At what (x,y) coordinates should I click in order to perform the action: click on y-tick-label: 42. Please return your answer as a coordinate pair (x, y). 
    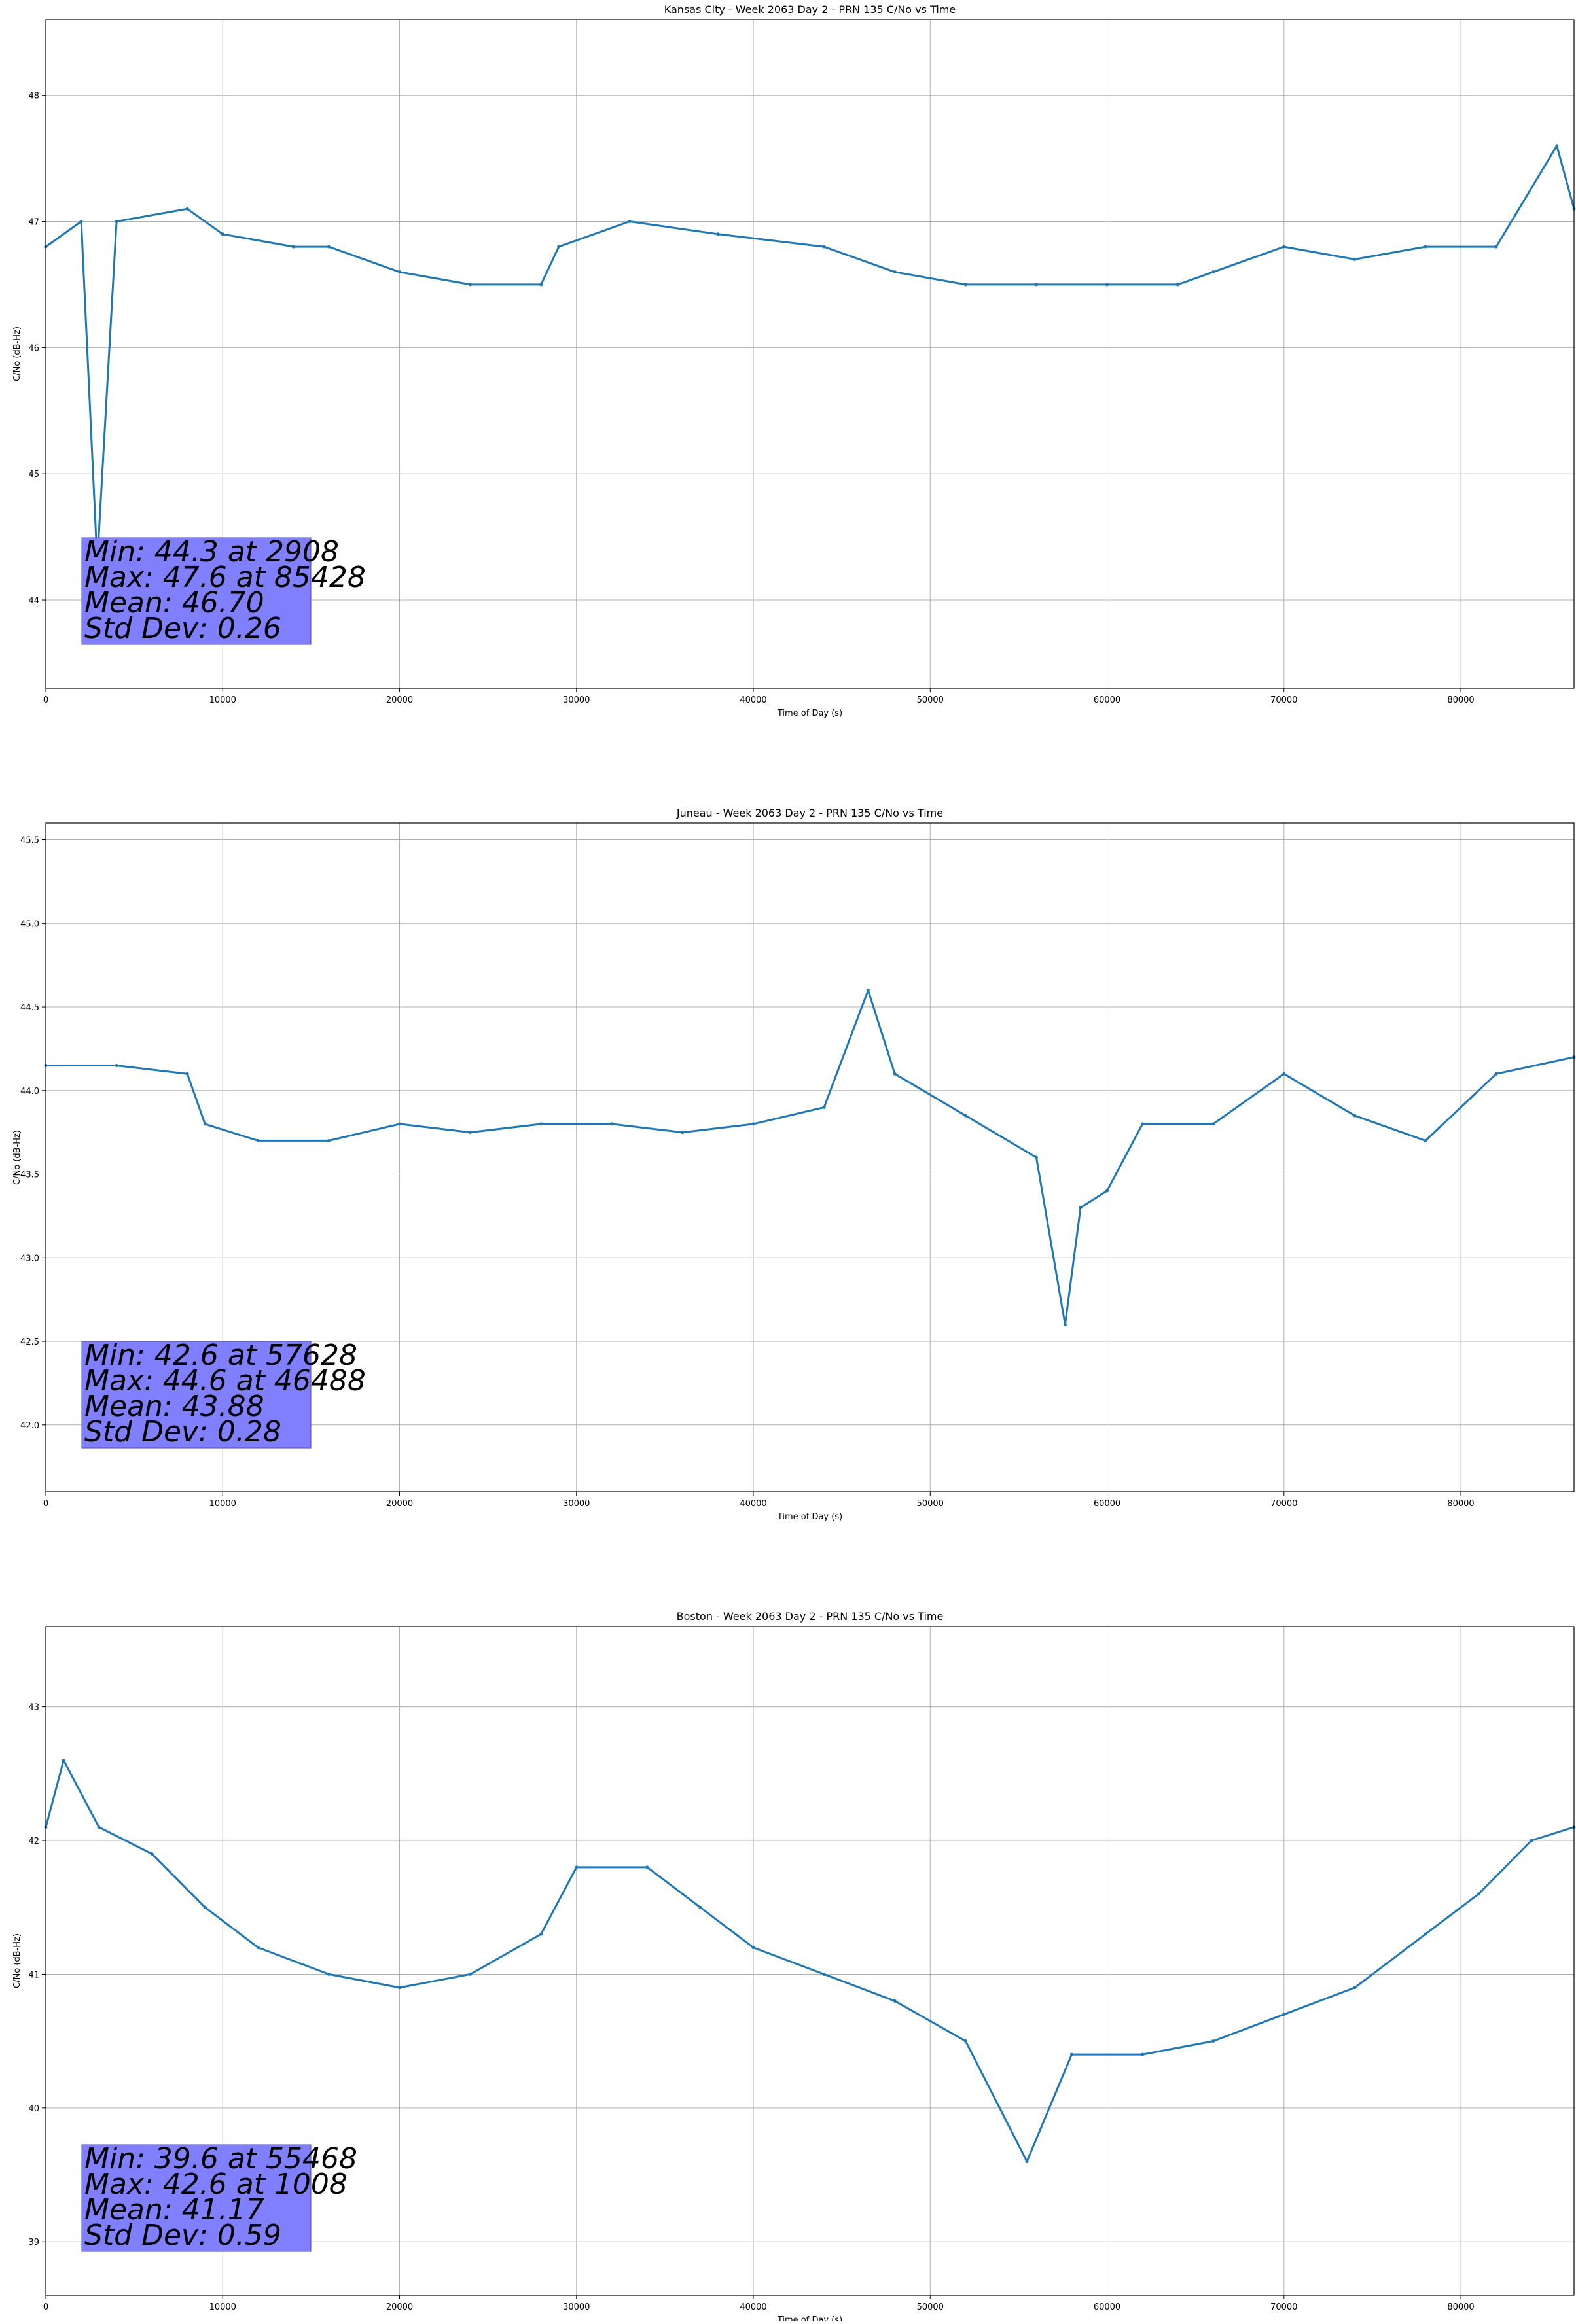
    Looking at the image, I should click on (33, 1842).